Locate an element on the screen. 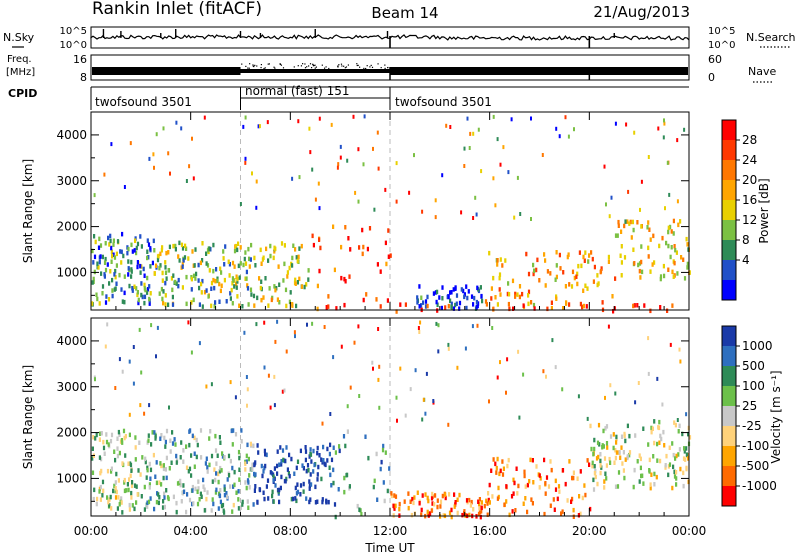  y-tick-label: 4000 is located at coordinates (71, 135).